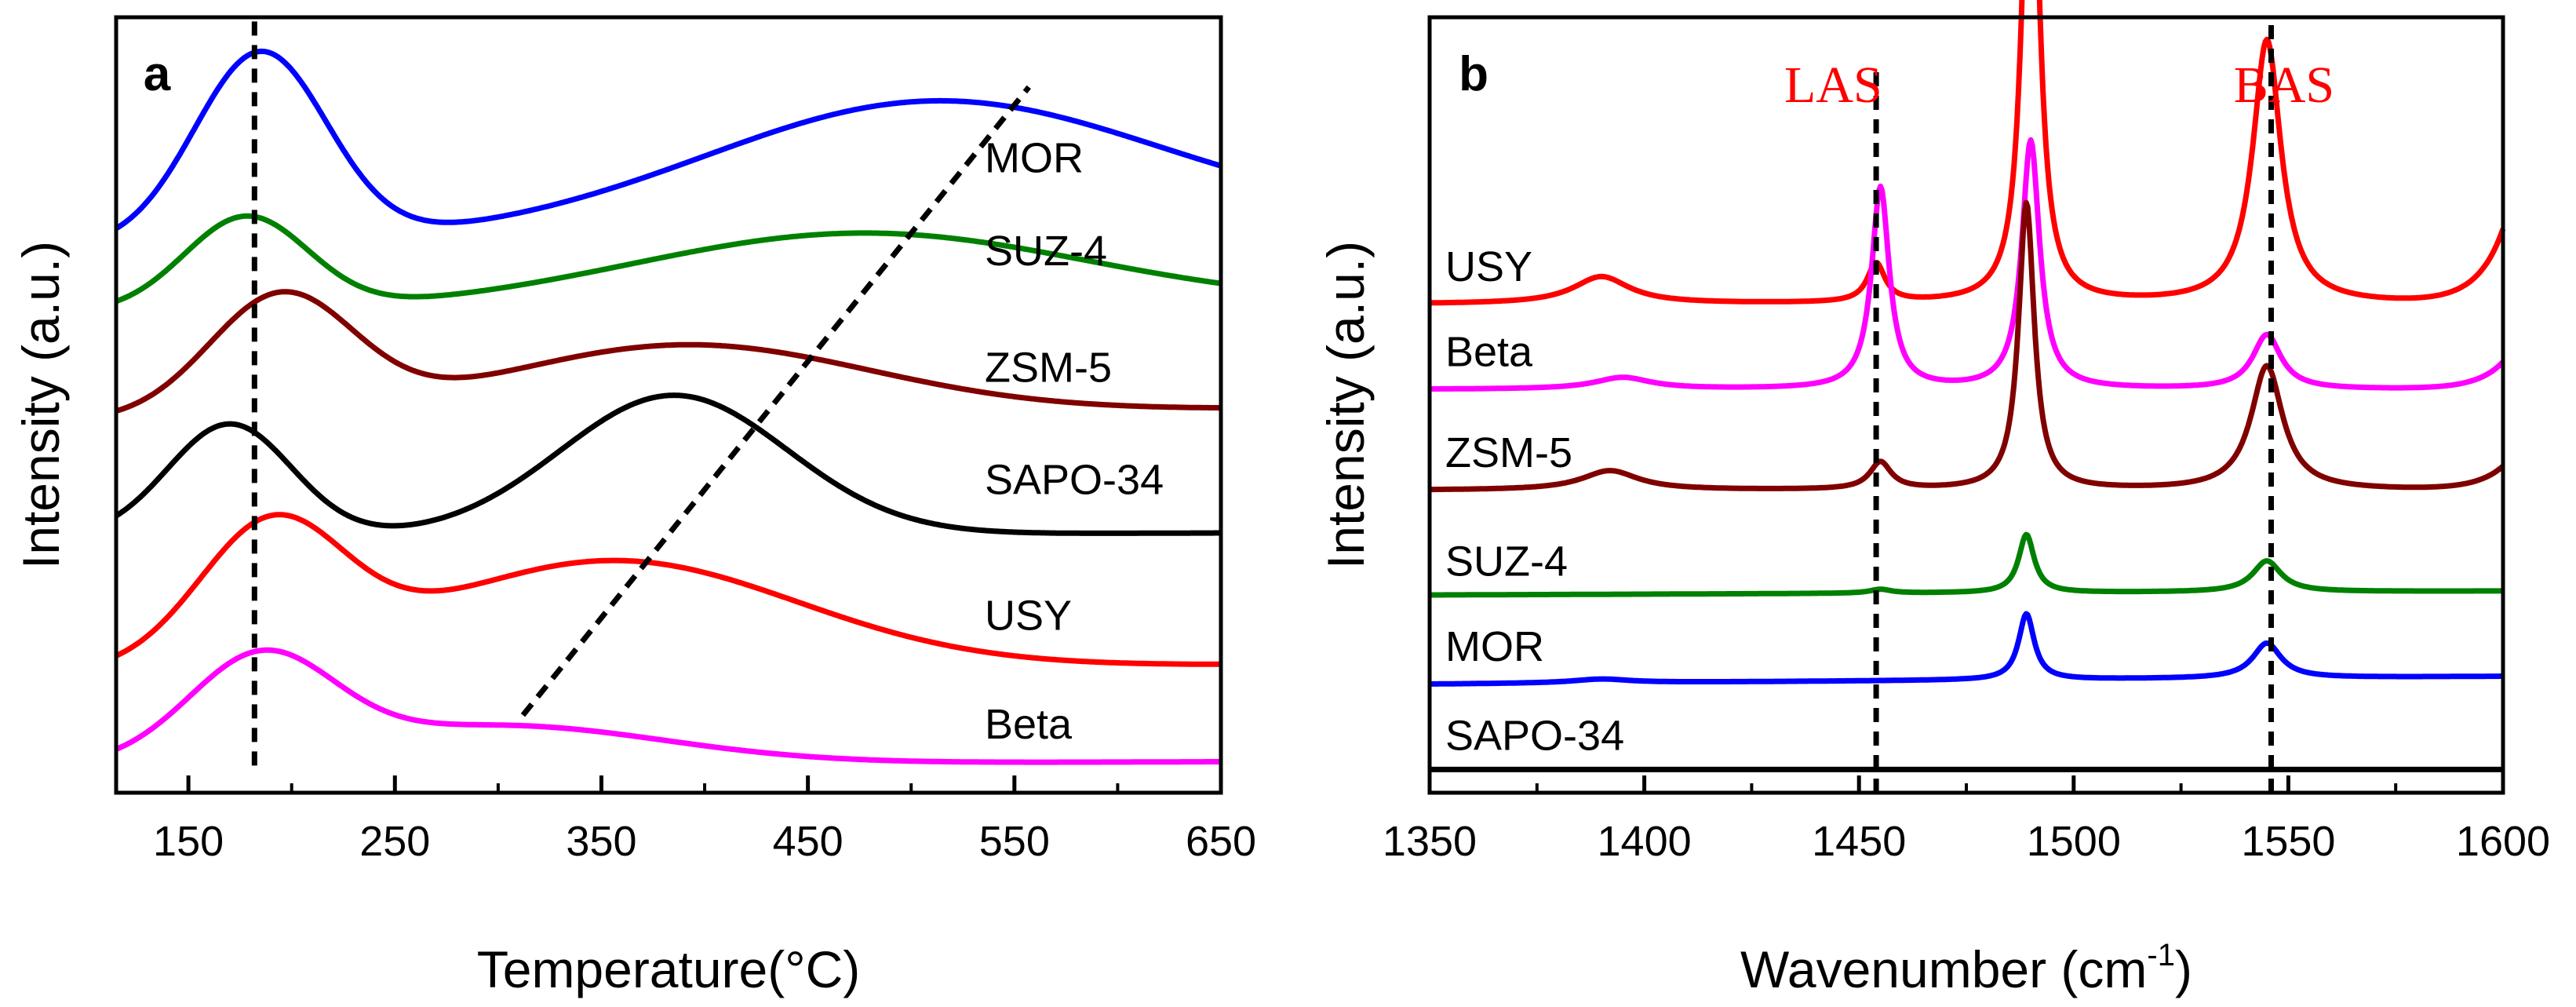  What do you see at coordinates (808, 842) in the screenshot?
I see `x-tick-label: 450` at bounding box center [808, 842].